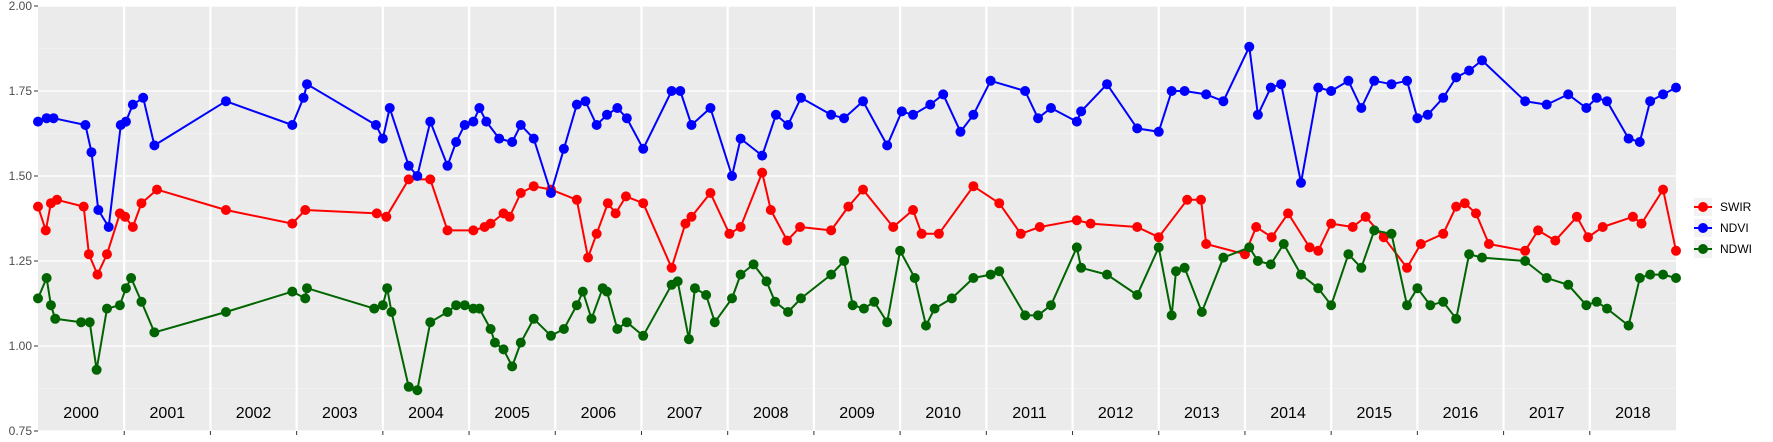 Image resolution: width=1773 pixels, height=442 pixels. Describe the element at coordinates (857, 433) in the screenshot. I see `x-axis` at that location.